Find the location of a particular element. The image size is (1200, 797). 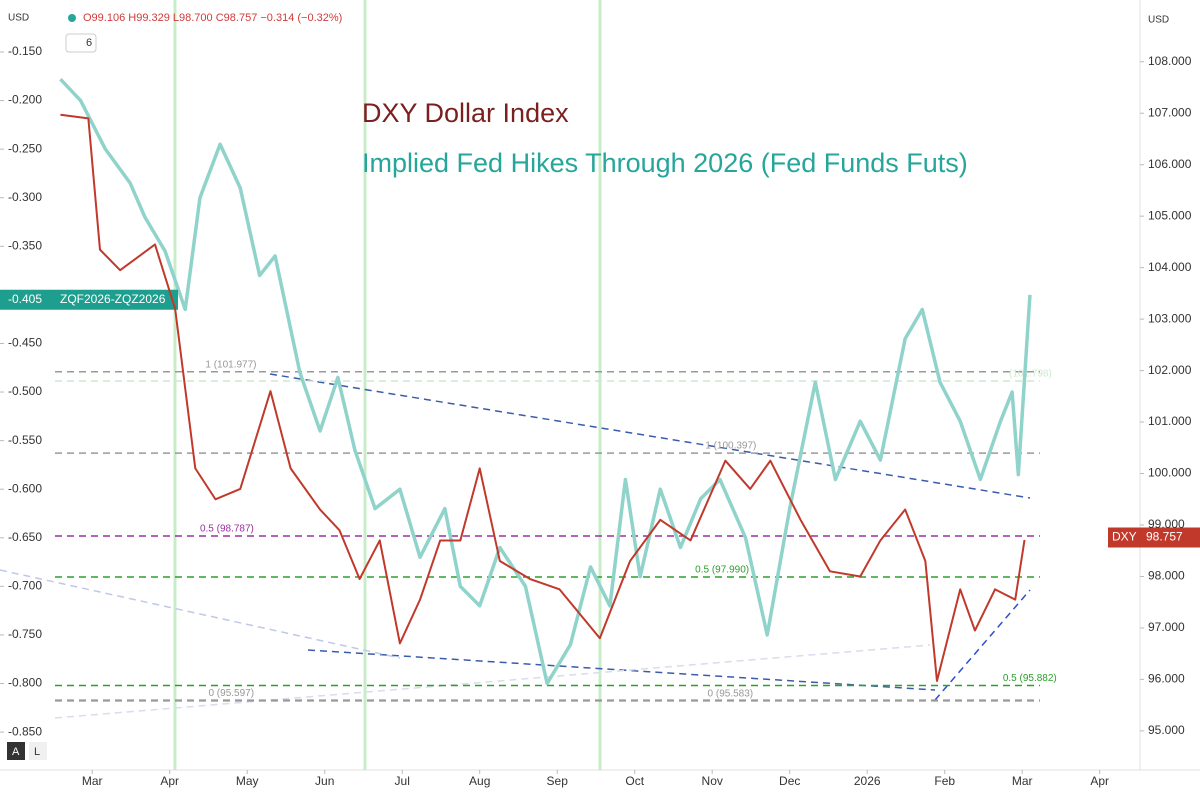

x-tick-label: Nov is located at coordinates (712, 781).